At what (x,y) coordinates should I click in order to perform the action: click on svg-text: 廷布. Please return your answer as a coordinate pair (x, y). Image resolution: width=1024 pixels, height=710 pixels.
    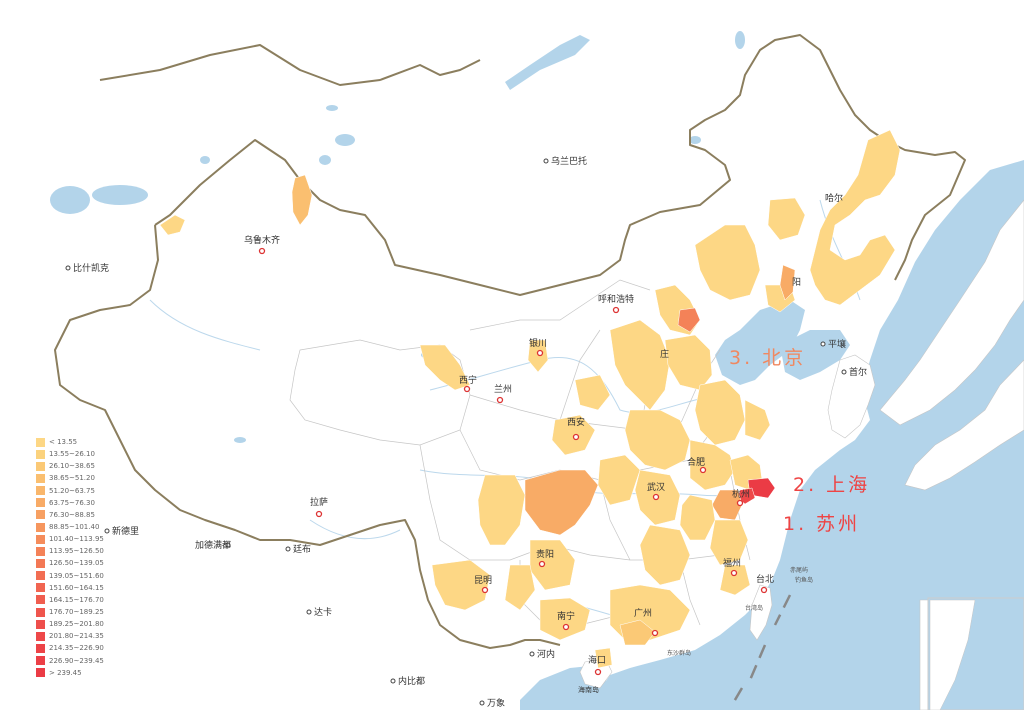
    Looking at the image, I should click on (302, 549).